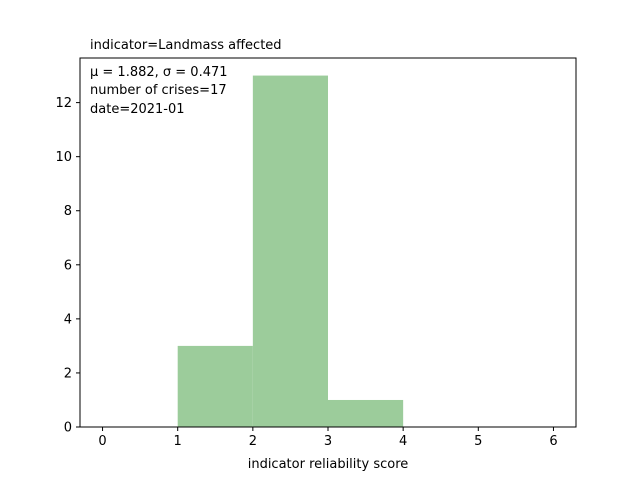  I want to click on x-axis-label: indicator reliability score, so click(328, 464).